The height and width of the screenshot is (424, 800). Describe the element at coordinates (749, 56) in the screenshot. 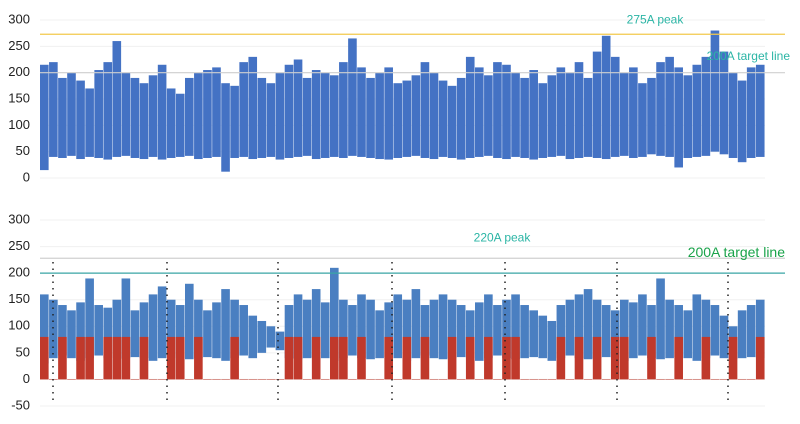

I see `annotation: 200A target line` at that location.